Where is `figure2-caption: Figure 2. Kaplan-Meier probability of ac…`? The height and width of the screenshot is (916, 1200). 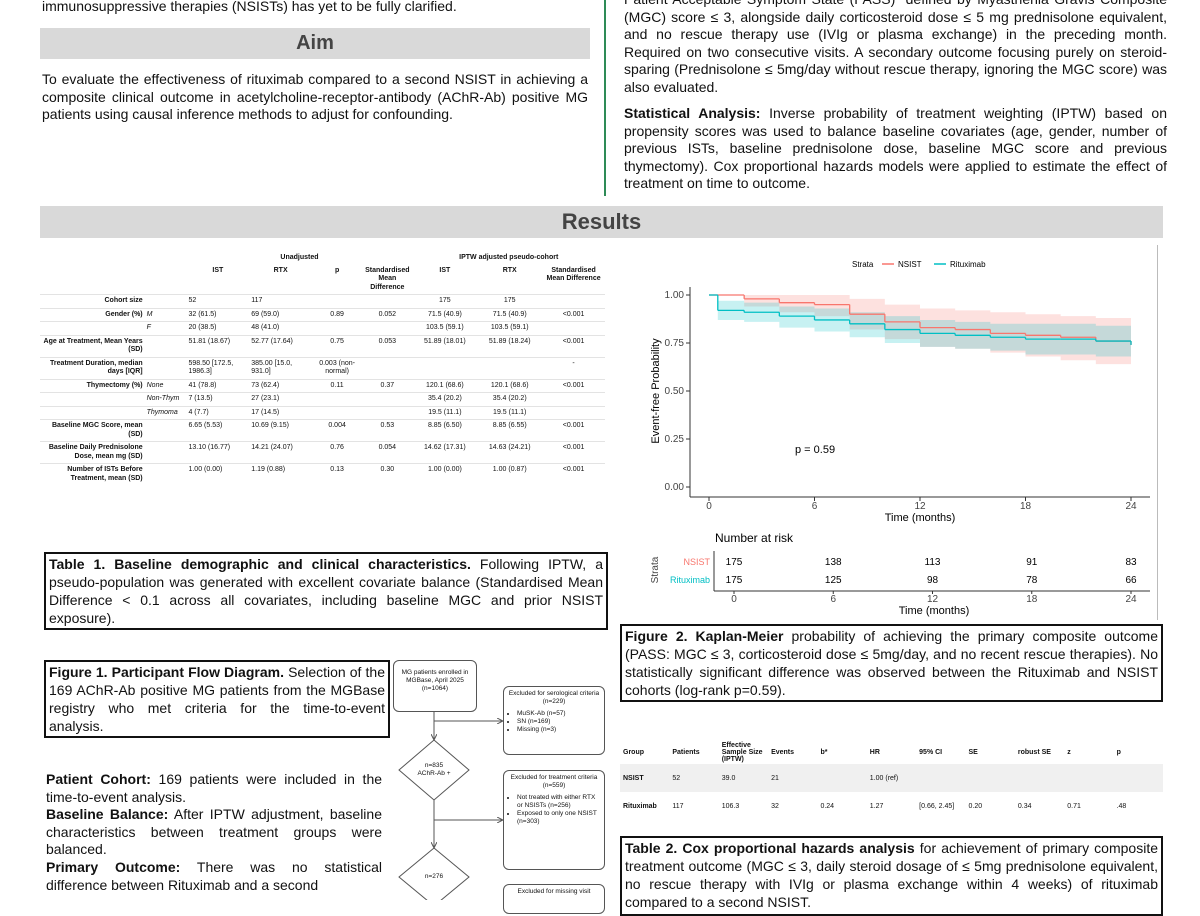 figure2-caption: Figure 2. Kaplan-Meier probability of ac… is located at coordinates (891, 663).